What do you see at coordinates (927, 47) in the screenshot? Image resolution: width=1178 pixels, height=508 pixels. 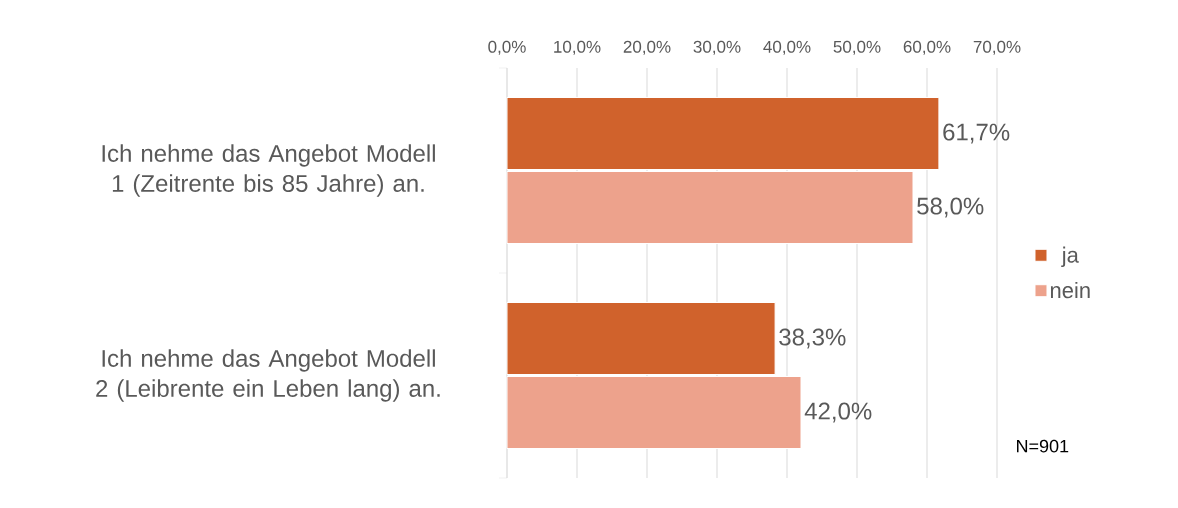 I see `x-tick-label: 60,0%` at bounding box center [927, 47].